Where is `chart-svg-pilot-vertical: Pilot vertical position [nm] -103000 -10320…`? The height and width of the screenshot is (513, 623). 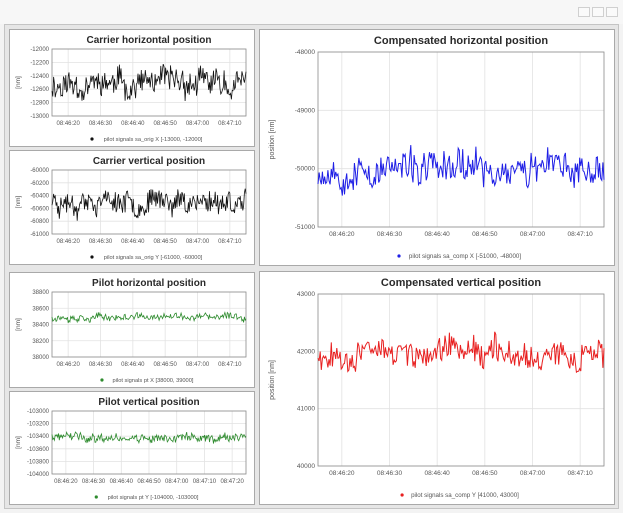
chart-svg-pilot-vertical: Pilot vertical position [nm] -103000 -10320… is located at coordinates (131, 449).